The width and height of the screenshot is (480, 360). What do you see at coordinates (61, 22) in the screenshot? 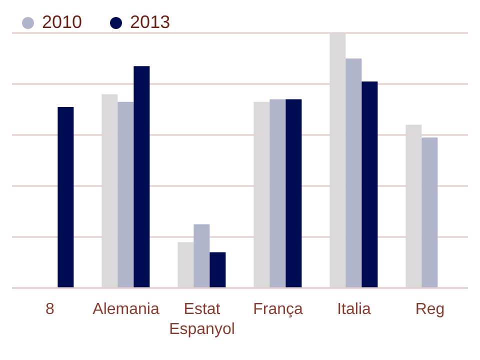
I see `legend-label: 2010` at bounding box center [61, 22].